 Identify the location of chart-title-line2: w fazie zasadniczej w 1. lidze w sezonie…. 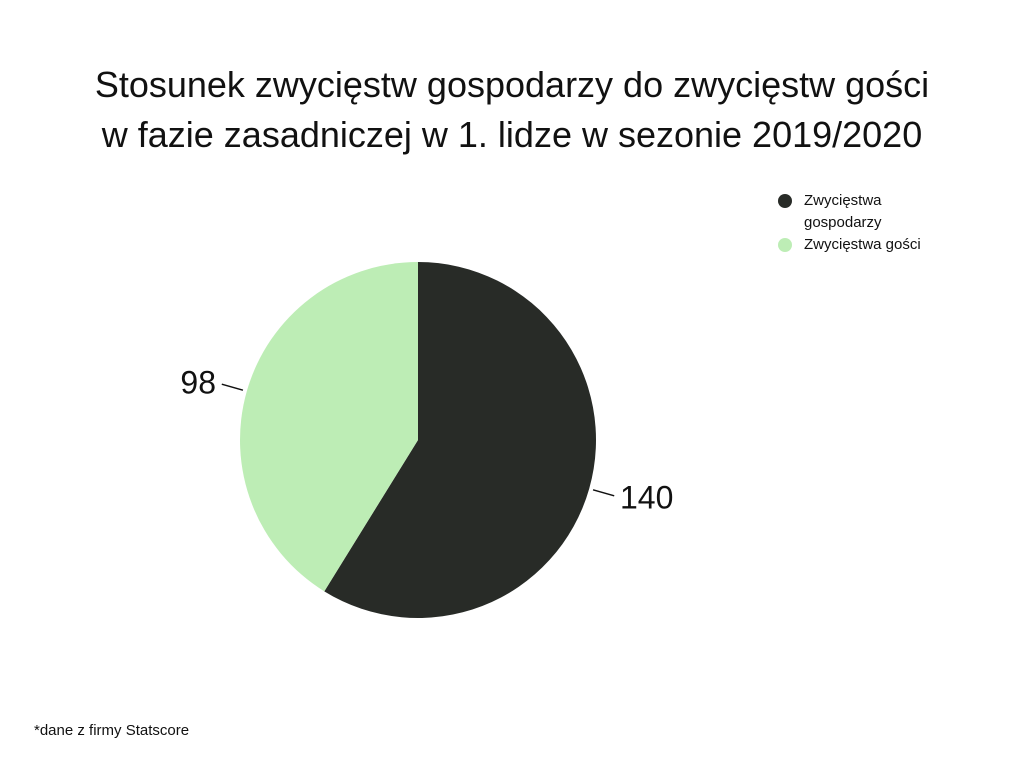
(512, 134).